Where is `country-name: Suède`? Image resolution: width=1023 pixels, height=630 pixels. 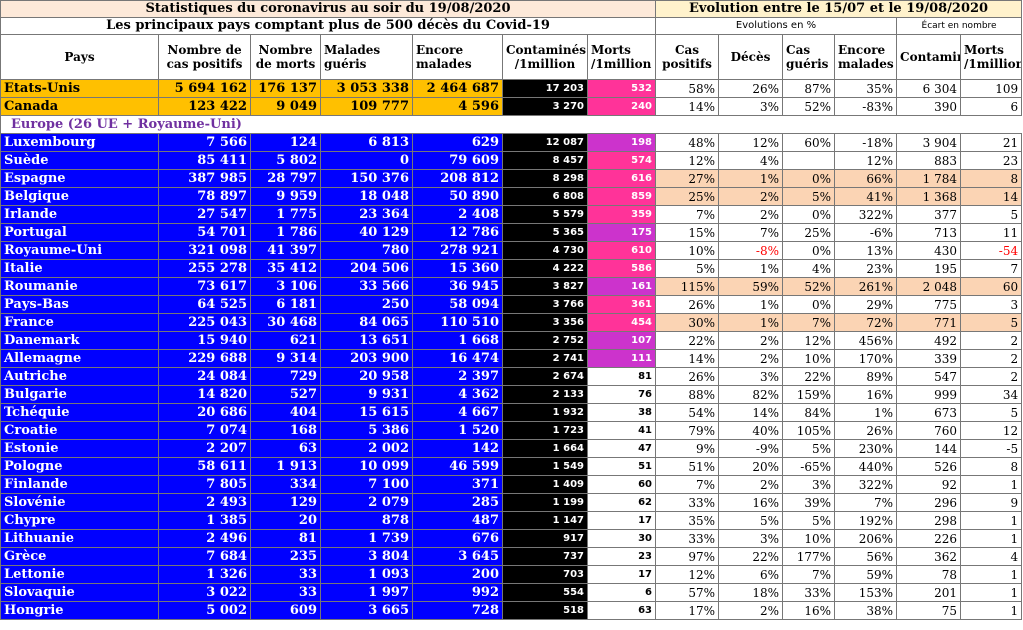 country-name: Suède is located at coordinates (79, 160).